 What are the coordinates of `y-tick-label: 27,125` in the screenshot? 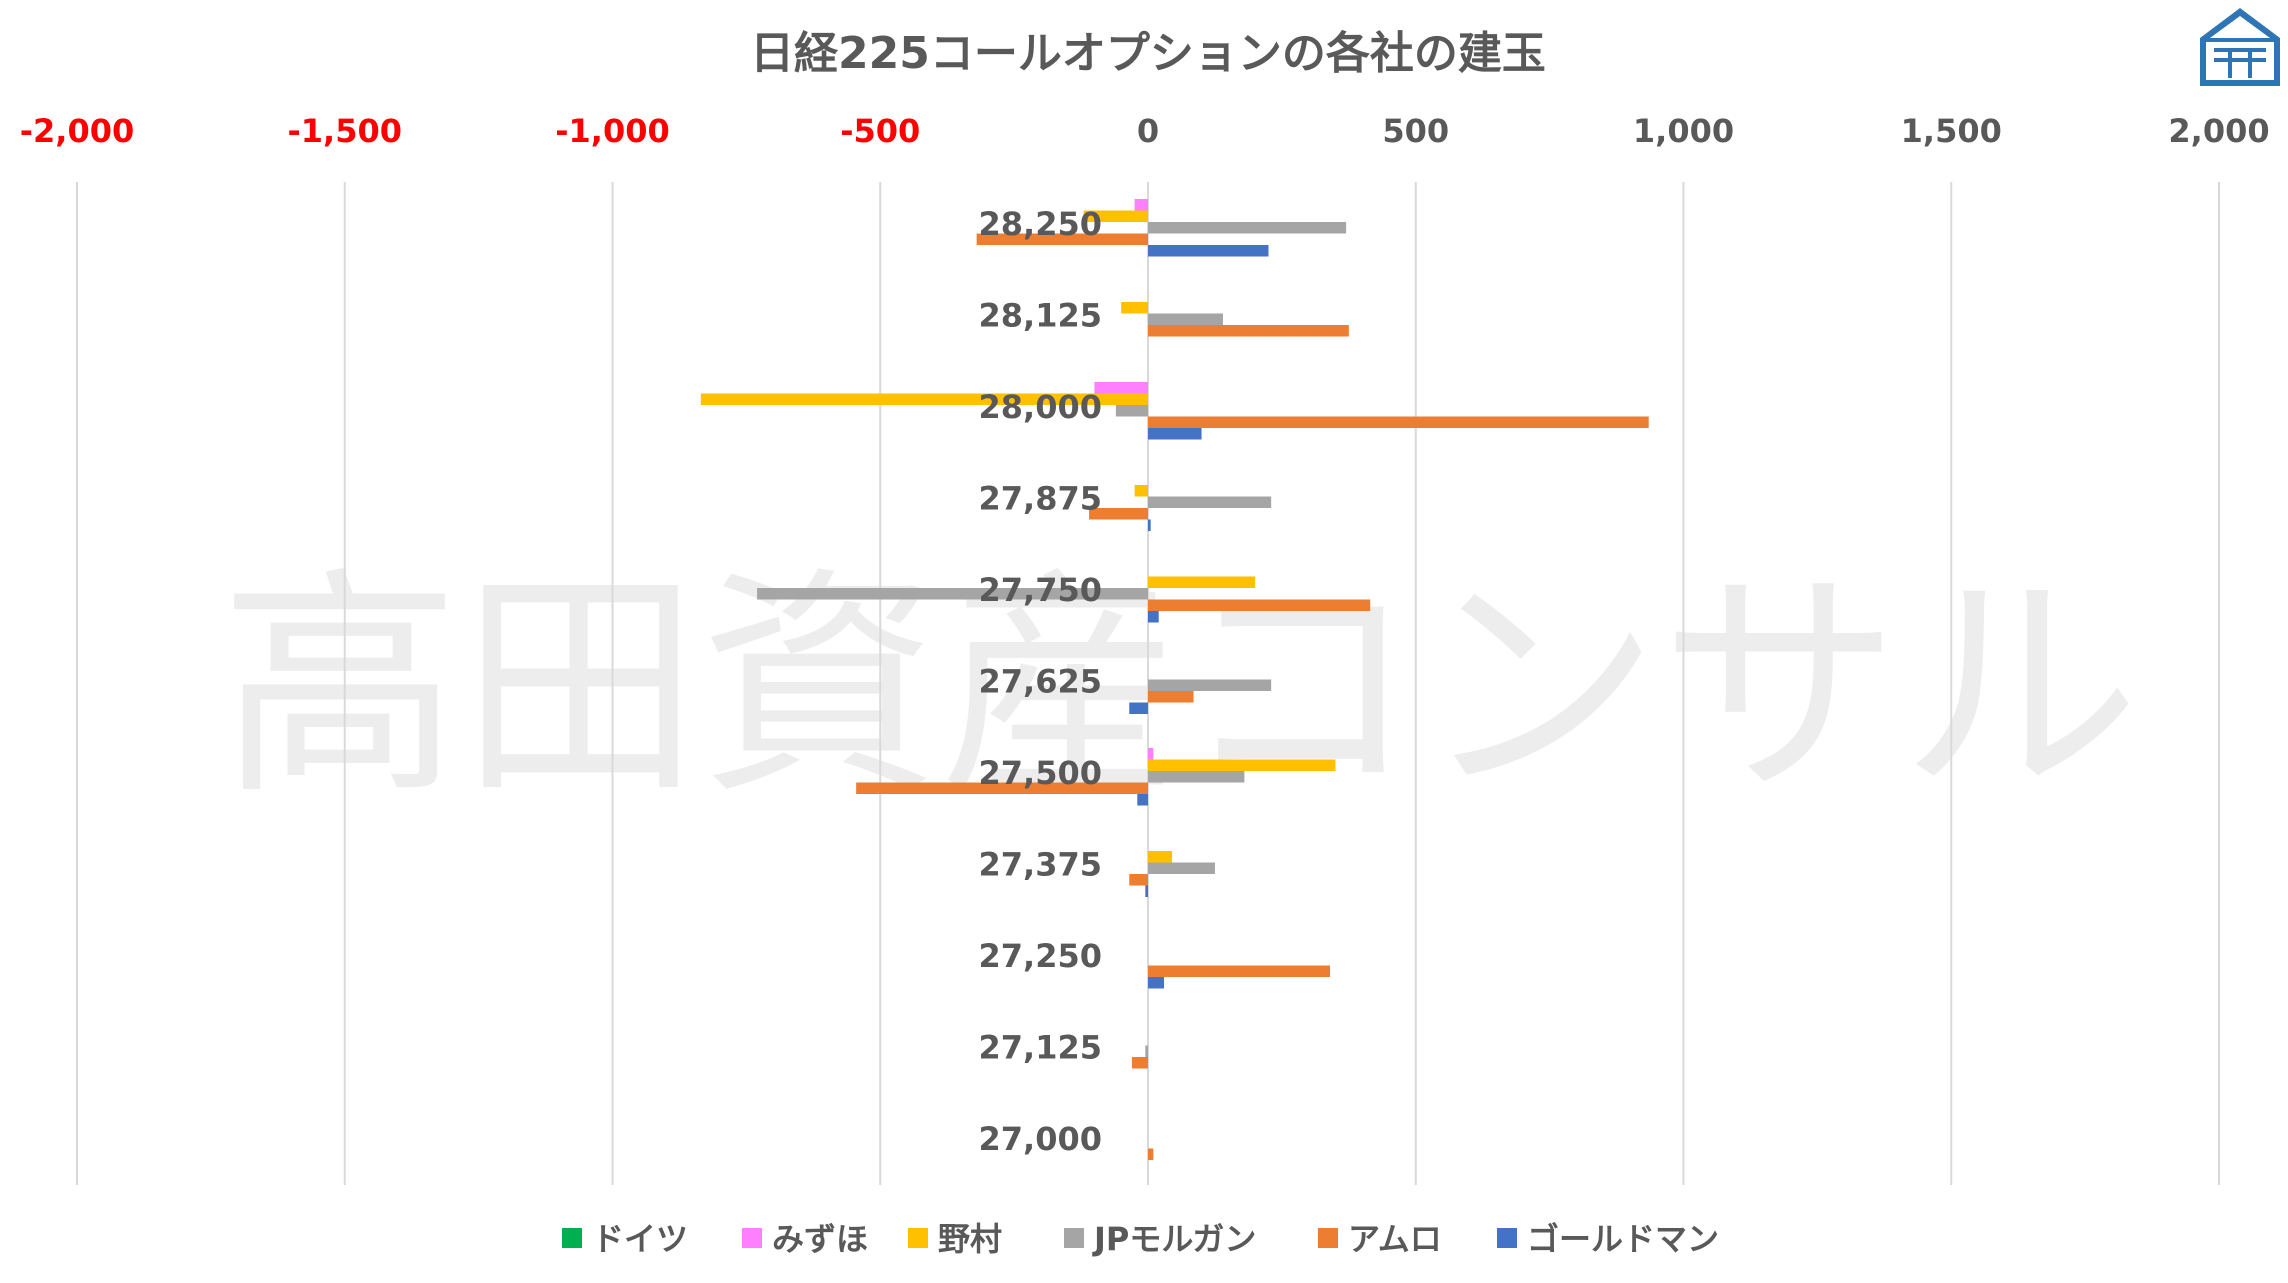 It's located at (1040, 1048).